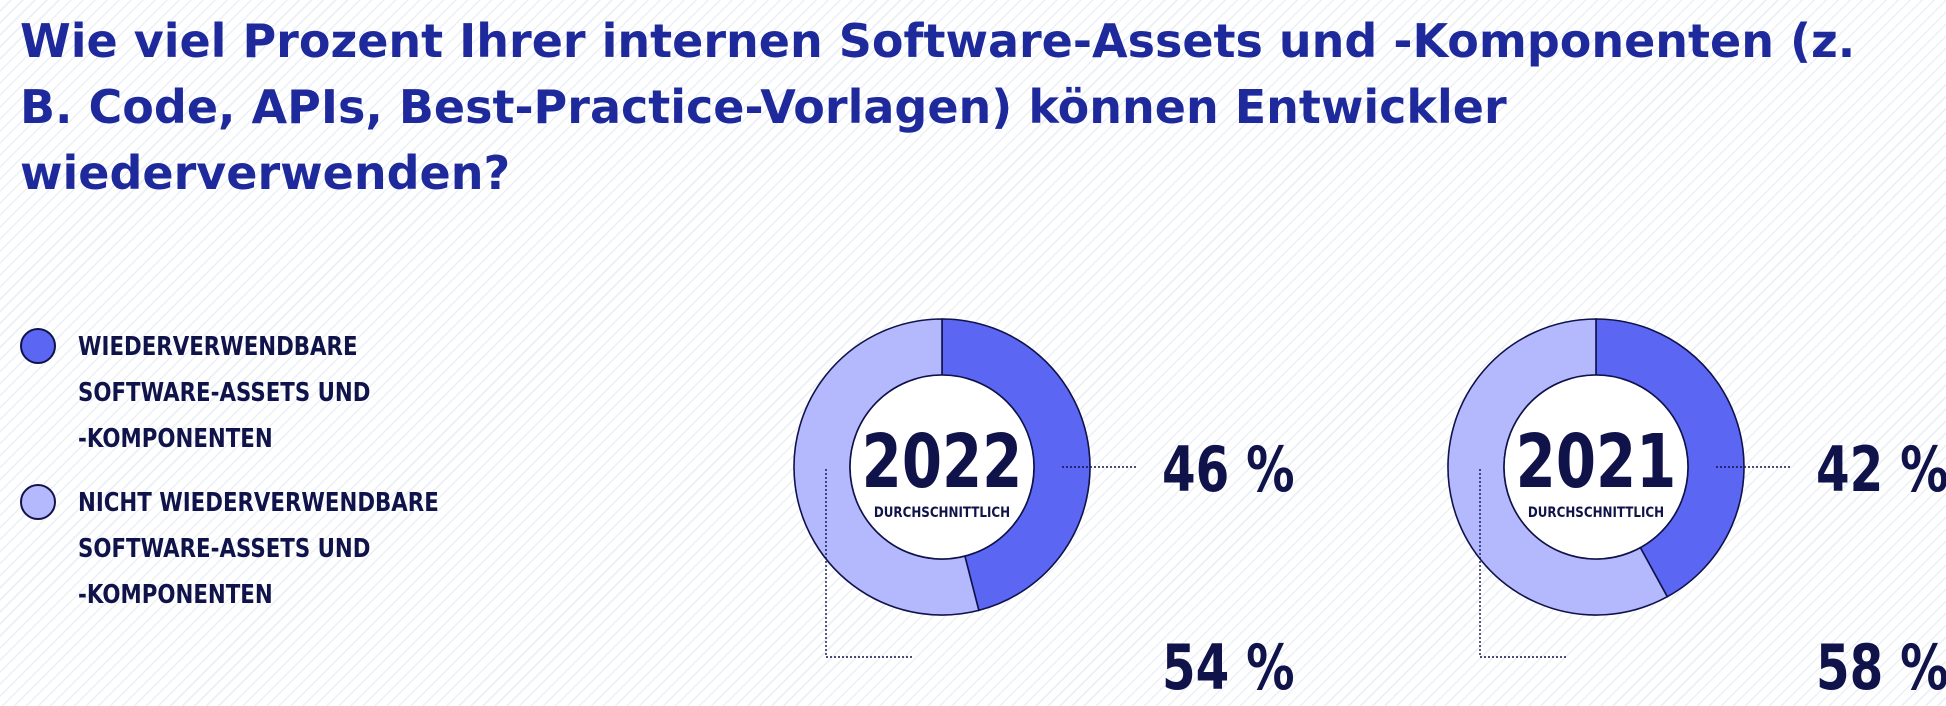 The width and height of the screenshot is (1946, 706). Describe the element at coordinates (258, 503) in the screenshot. I see `legend-label-line: NICHT WIEDERVERWENDBARE` at that location.